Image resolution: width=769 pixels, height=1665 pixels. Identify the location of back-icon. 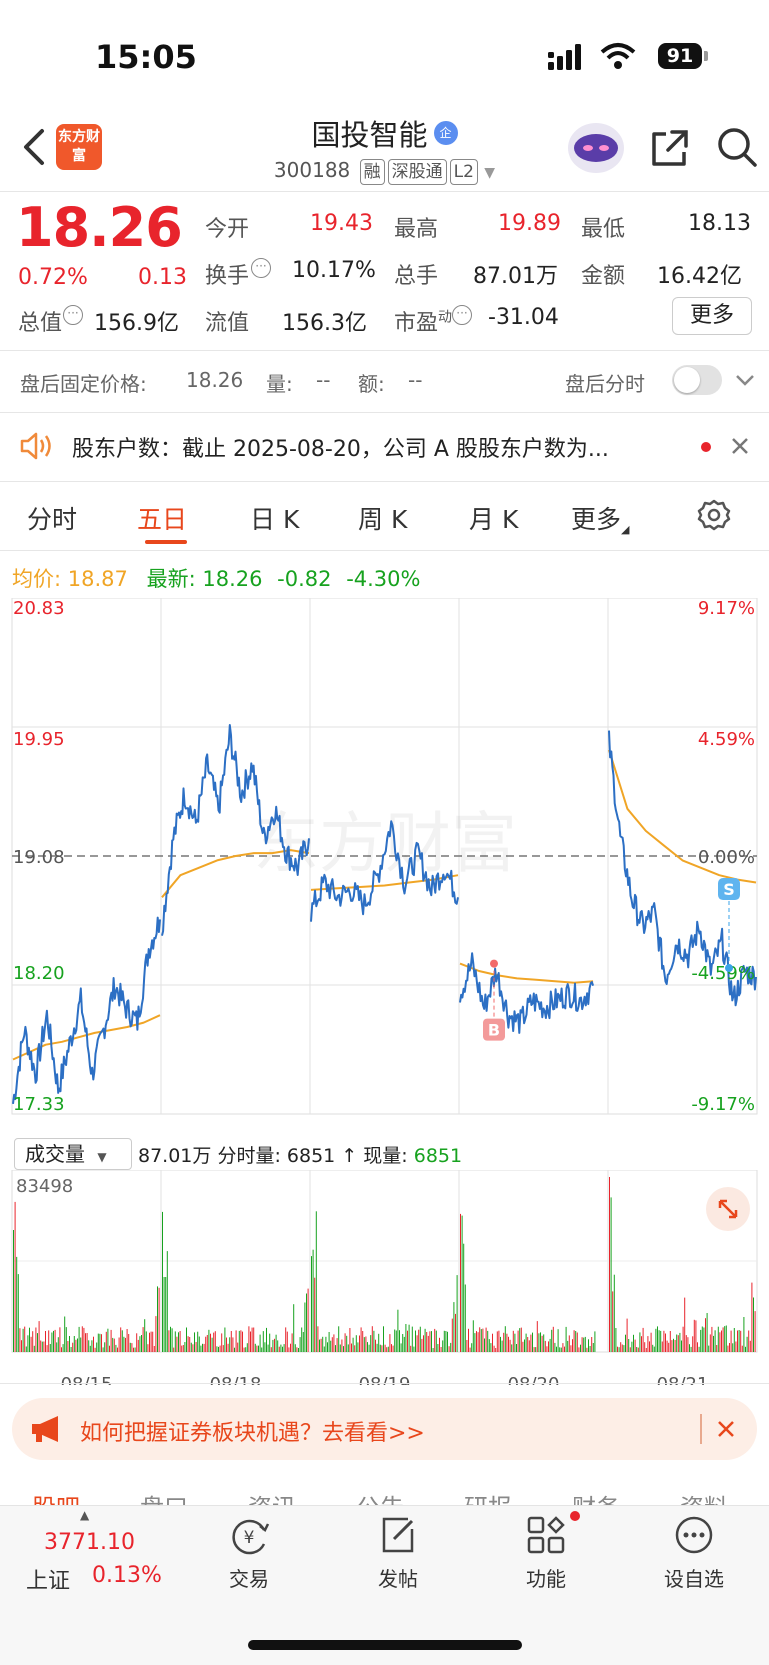
(35, 147).